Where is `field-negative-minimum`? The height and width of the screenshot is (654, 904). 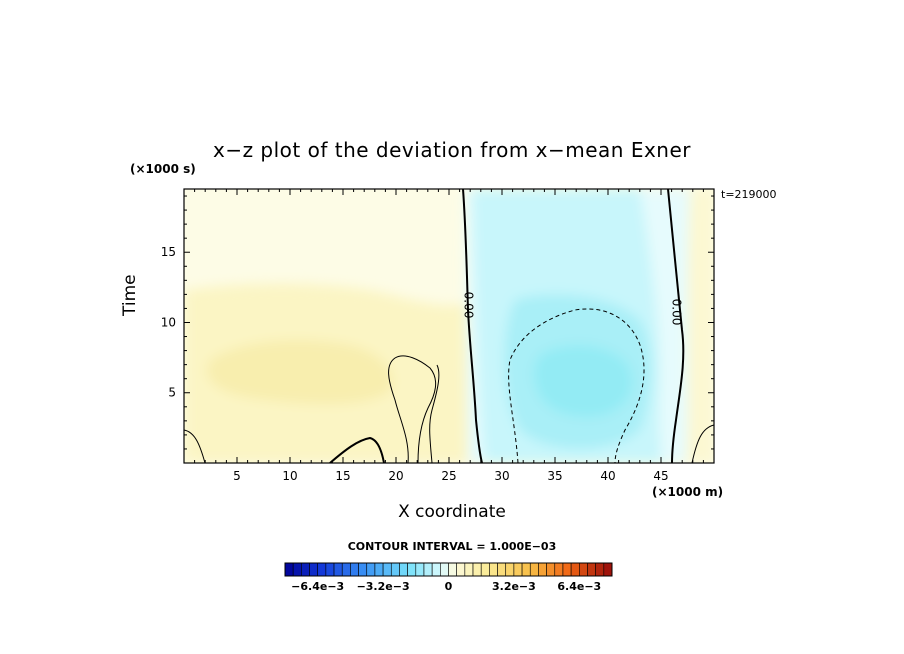
field-negative-minimum is located at coordinates (583, 381).